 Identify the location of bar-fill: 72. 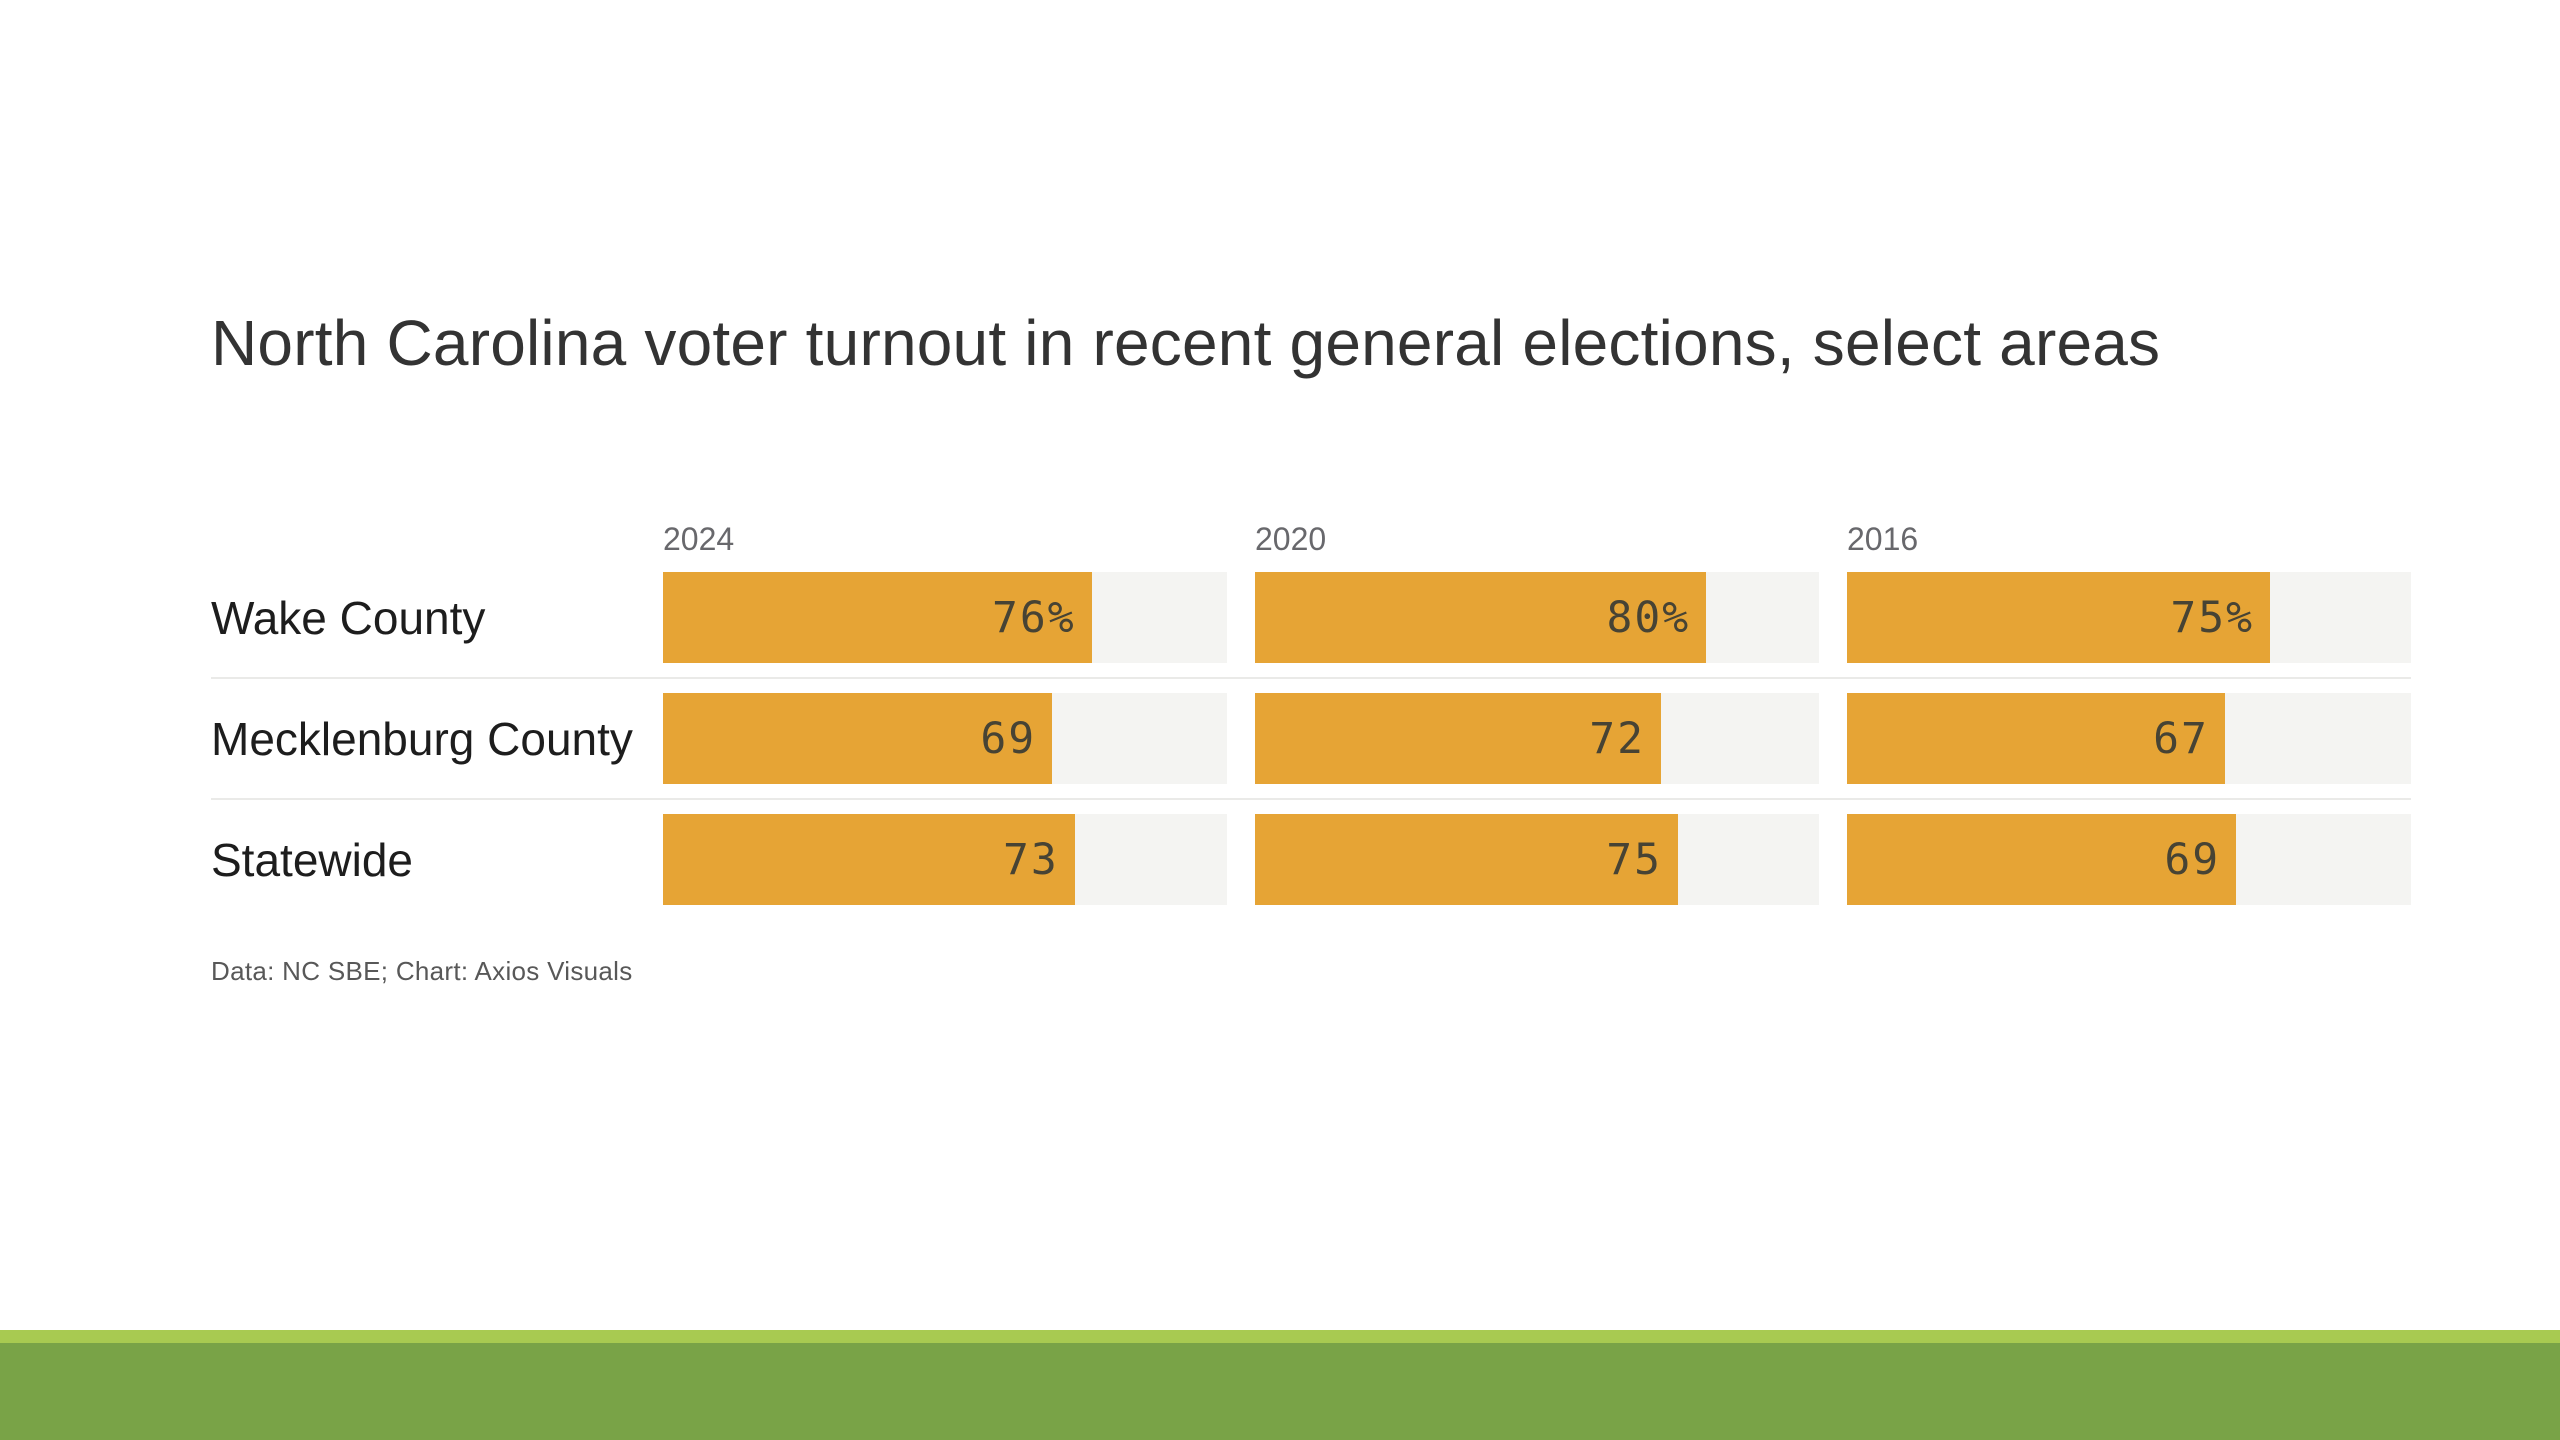
(1458, 738).